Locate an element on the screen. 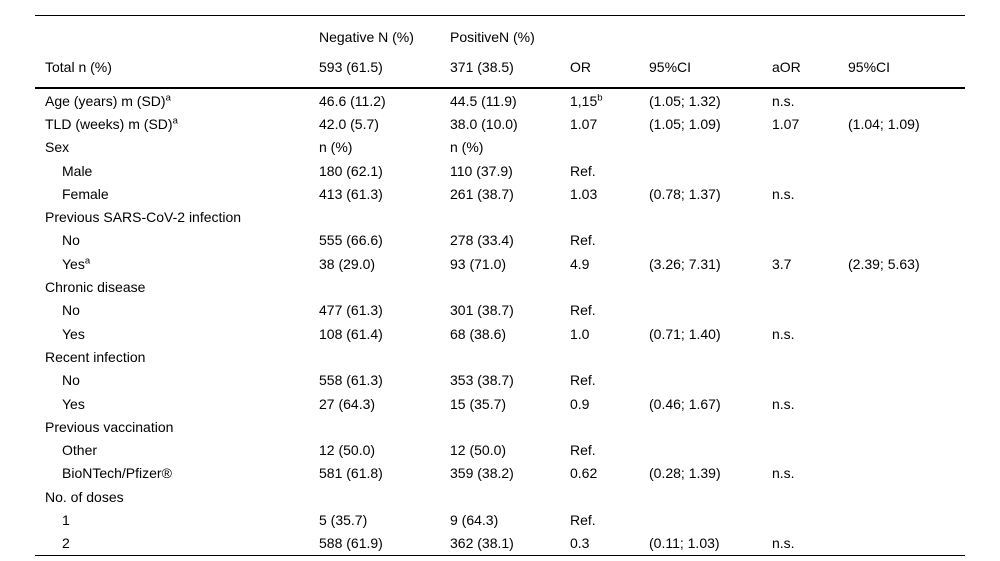  row-label: Yesa is located at coordinates (76, 263).